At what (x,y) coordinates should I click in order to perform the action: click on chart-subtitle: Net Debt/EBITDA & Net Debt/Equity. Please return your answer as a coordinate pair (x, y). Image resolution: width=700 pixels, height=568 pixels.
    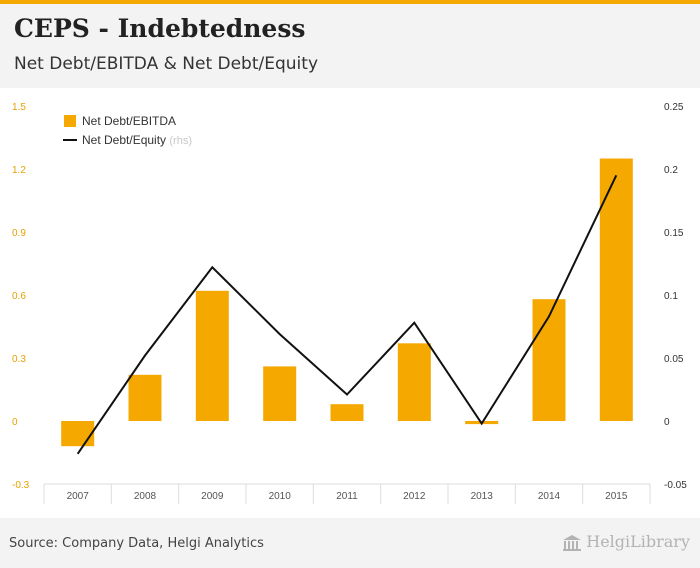
    Looking at the image, I should click on (166, 64).